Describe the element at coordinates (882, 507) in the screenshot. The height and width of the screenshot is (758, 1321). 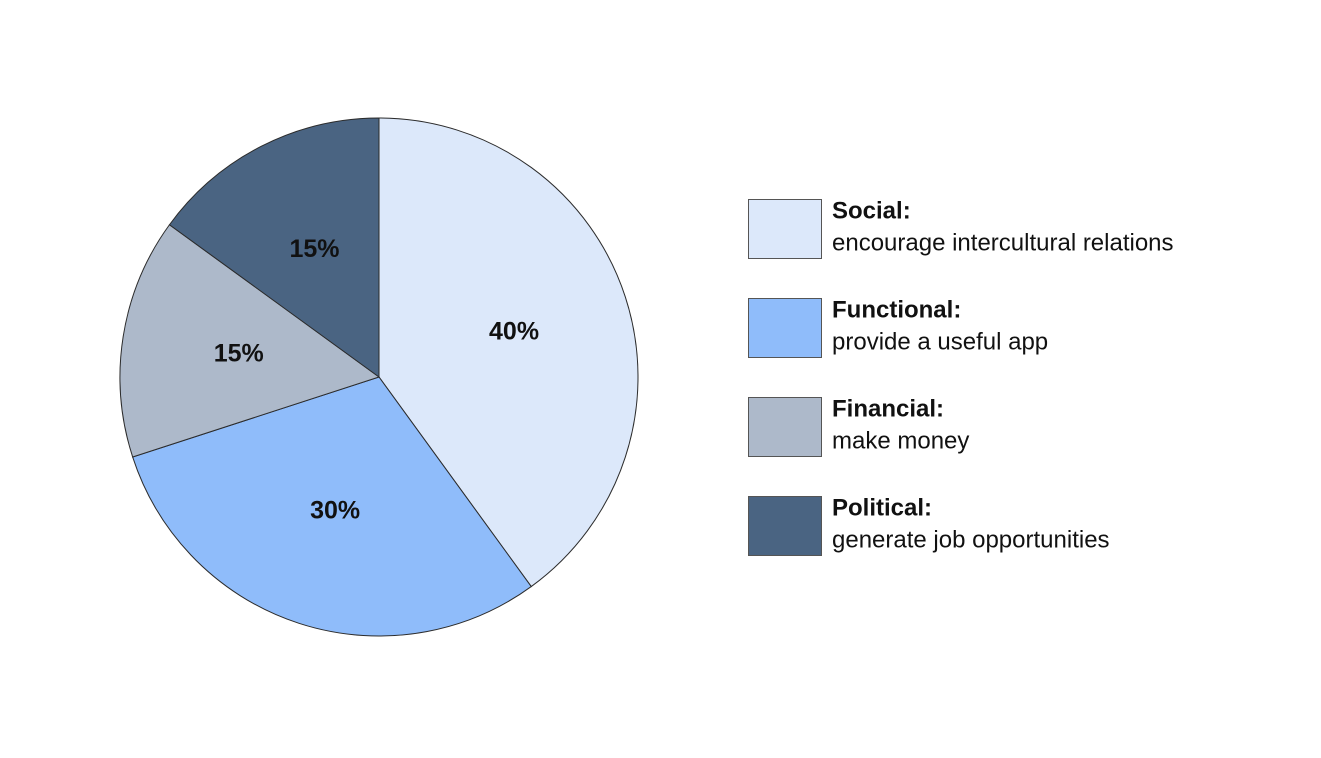
I see `legend-title: Political:` at that location.